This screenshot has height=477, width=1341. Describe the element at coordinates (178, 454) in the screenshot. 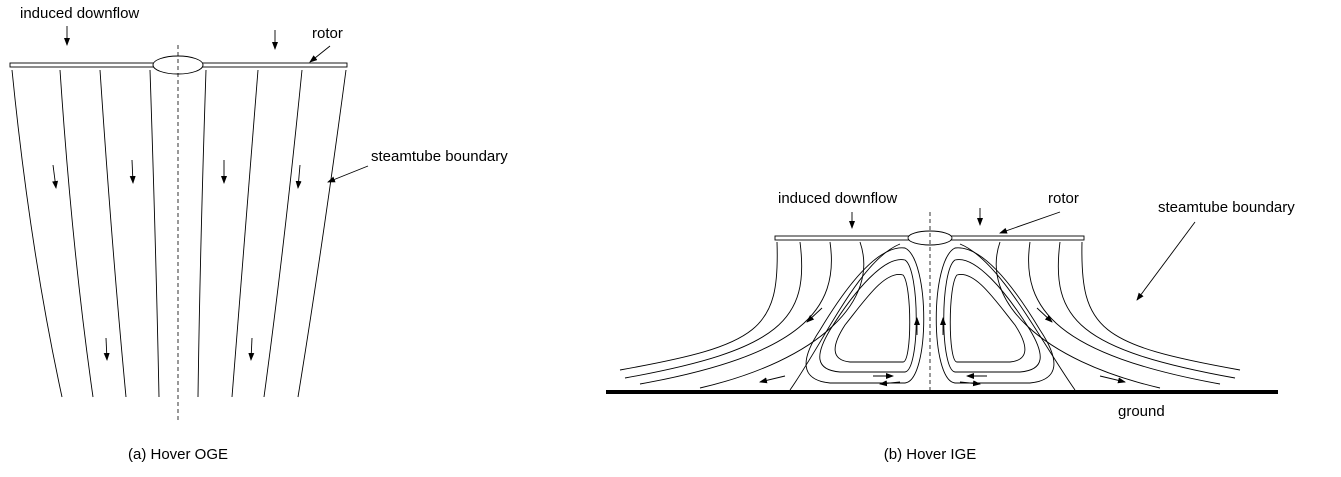

I see `caption: (a) Hover OGE` at that location.